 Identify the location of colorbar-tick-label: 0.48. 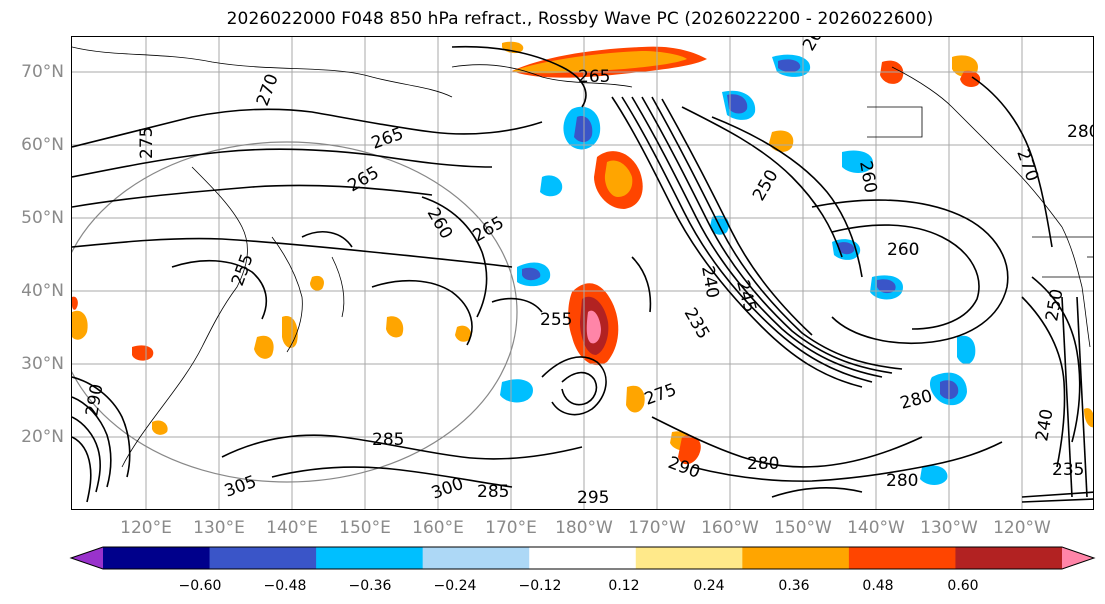
(878, 586).